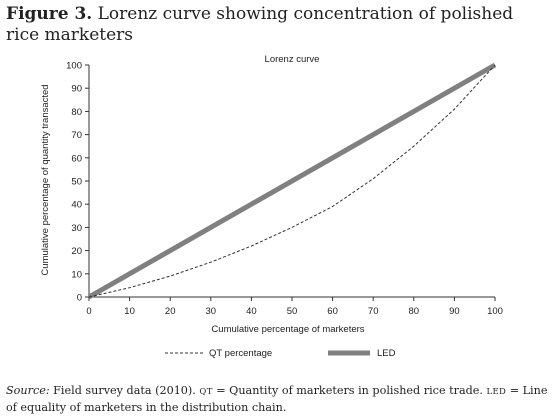 This screenshot has width=557, height=419. What do you see at coordinates (76, 228) in the screenshot?
I see `y-tick-label: 30` at bounding box center [76, 228].